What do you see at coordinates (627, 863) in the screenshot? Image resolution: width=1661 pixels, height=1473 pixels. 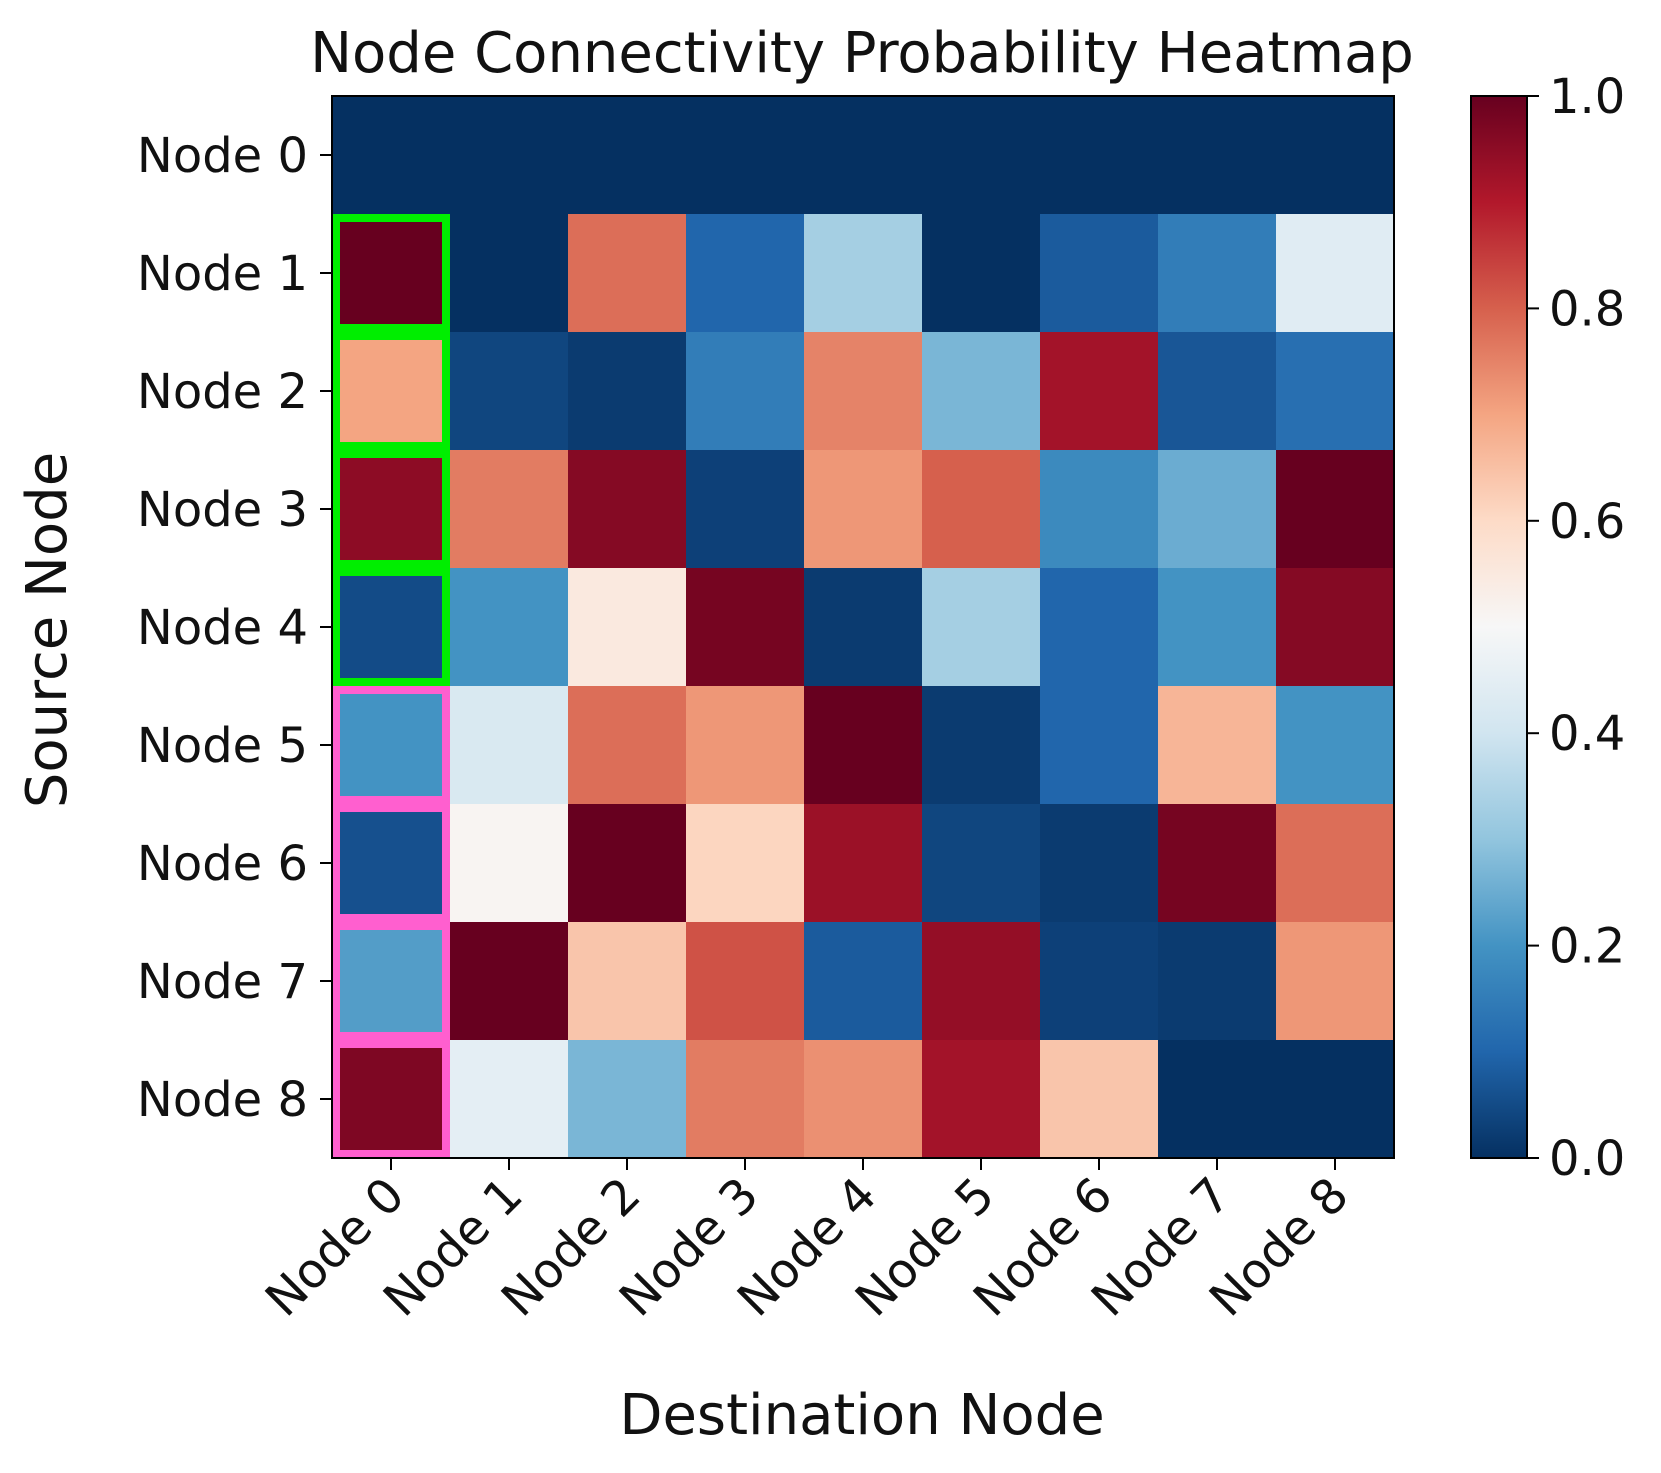 I see `heatmap-cell-r6-c2` at bounding box center [627, 863].